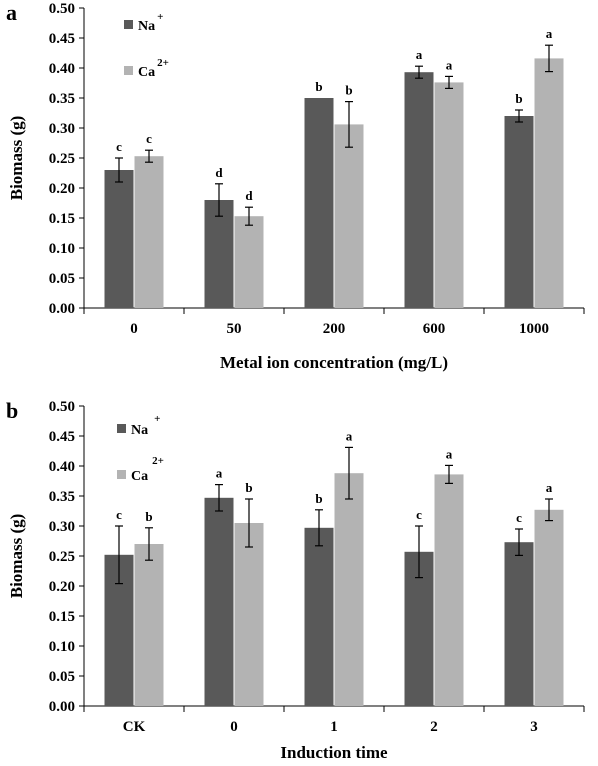 The width and height of the screenshot is (598, 766). I want to click on x-tick-label: 3, so click(534, 727).